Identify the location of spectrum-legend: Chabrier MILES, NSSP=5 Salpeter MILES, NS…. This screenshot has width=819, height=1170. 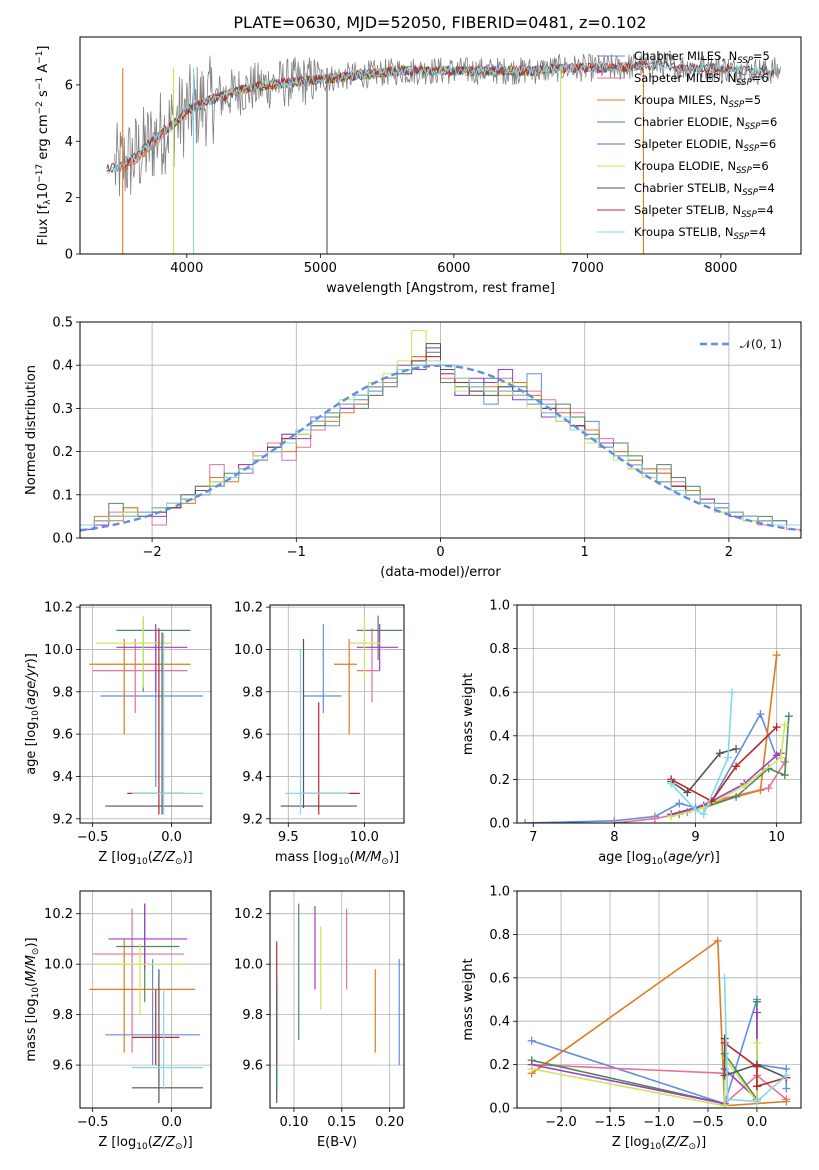
(687, 145).